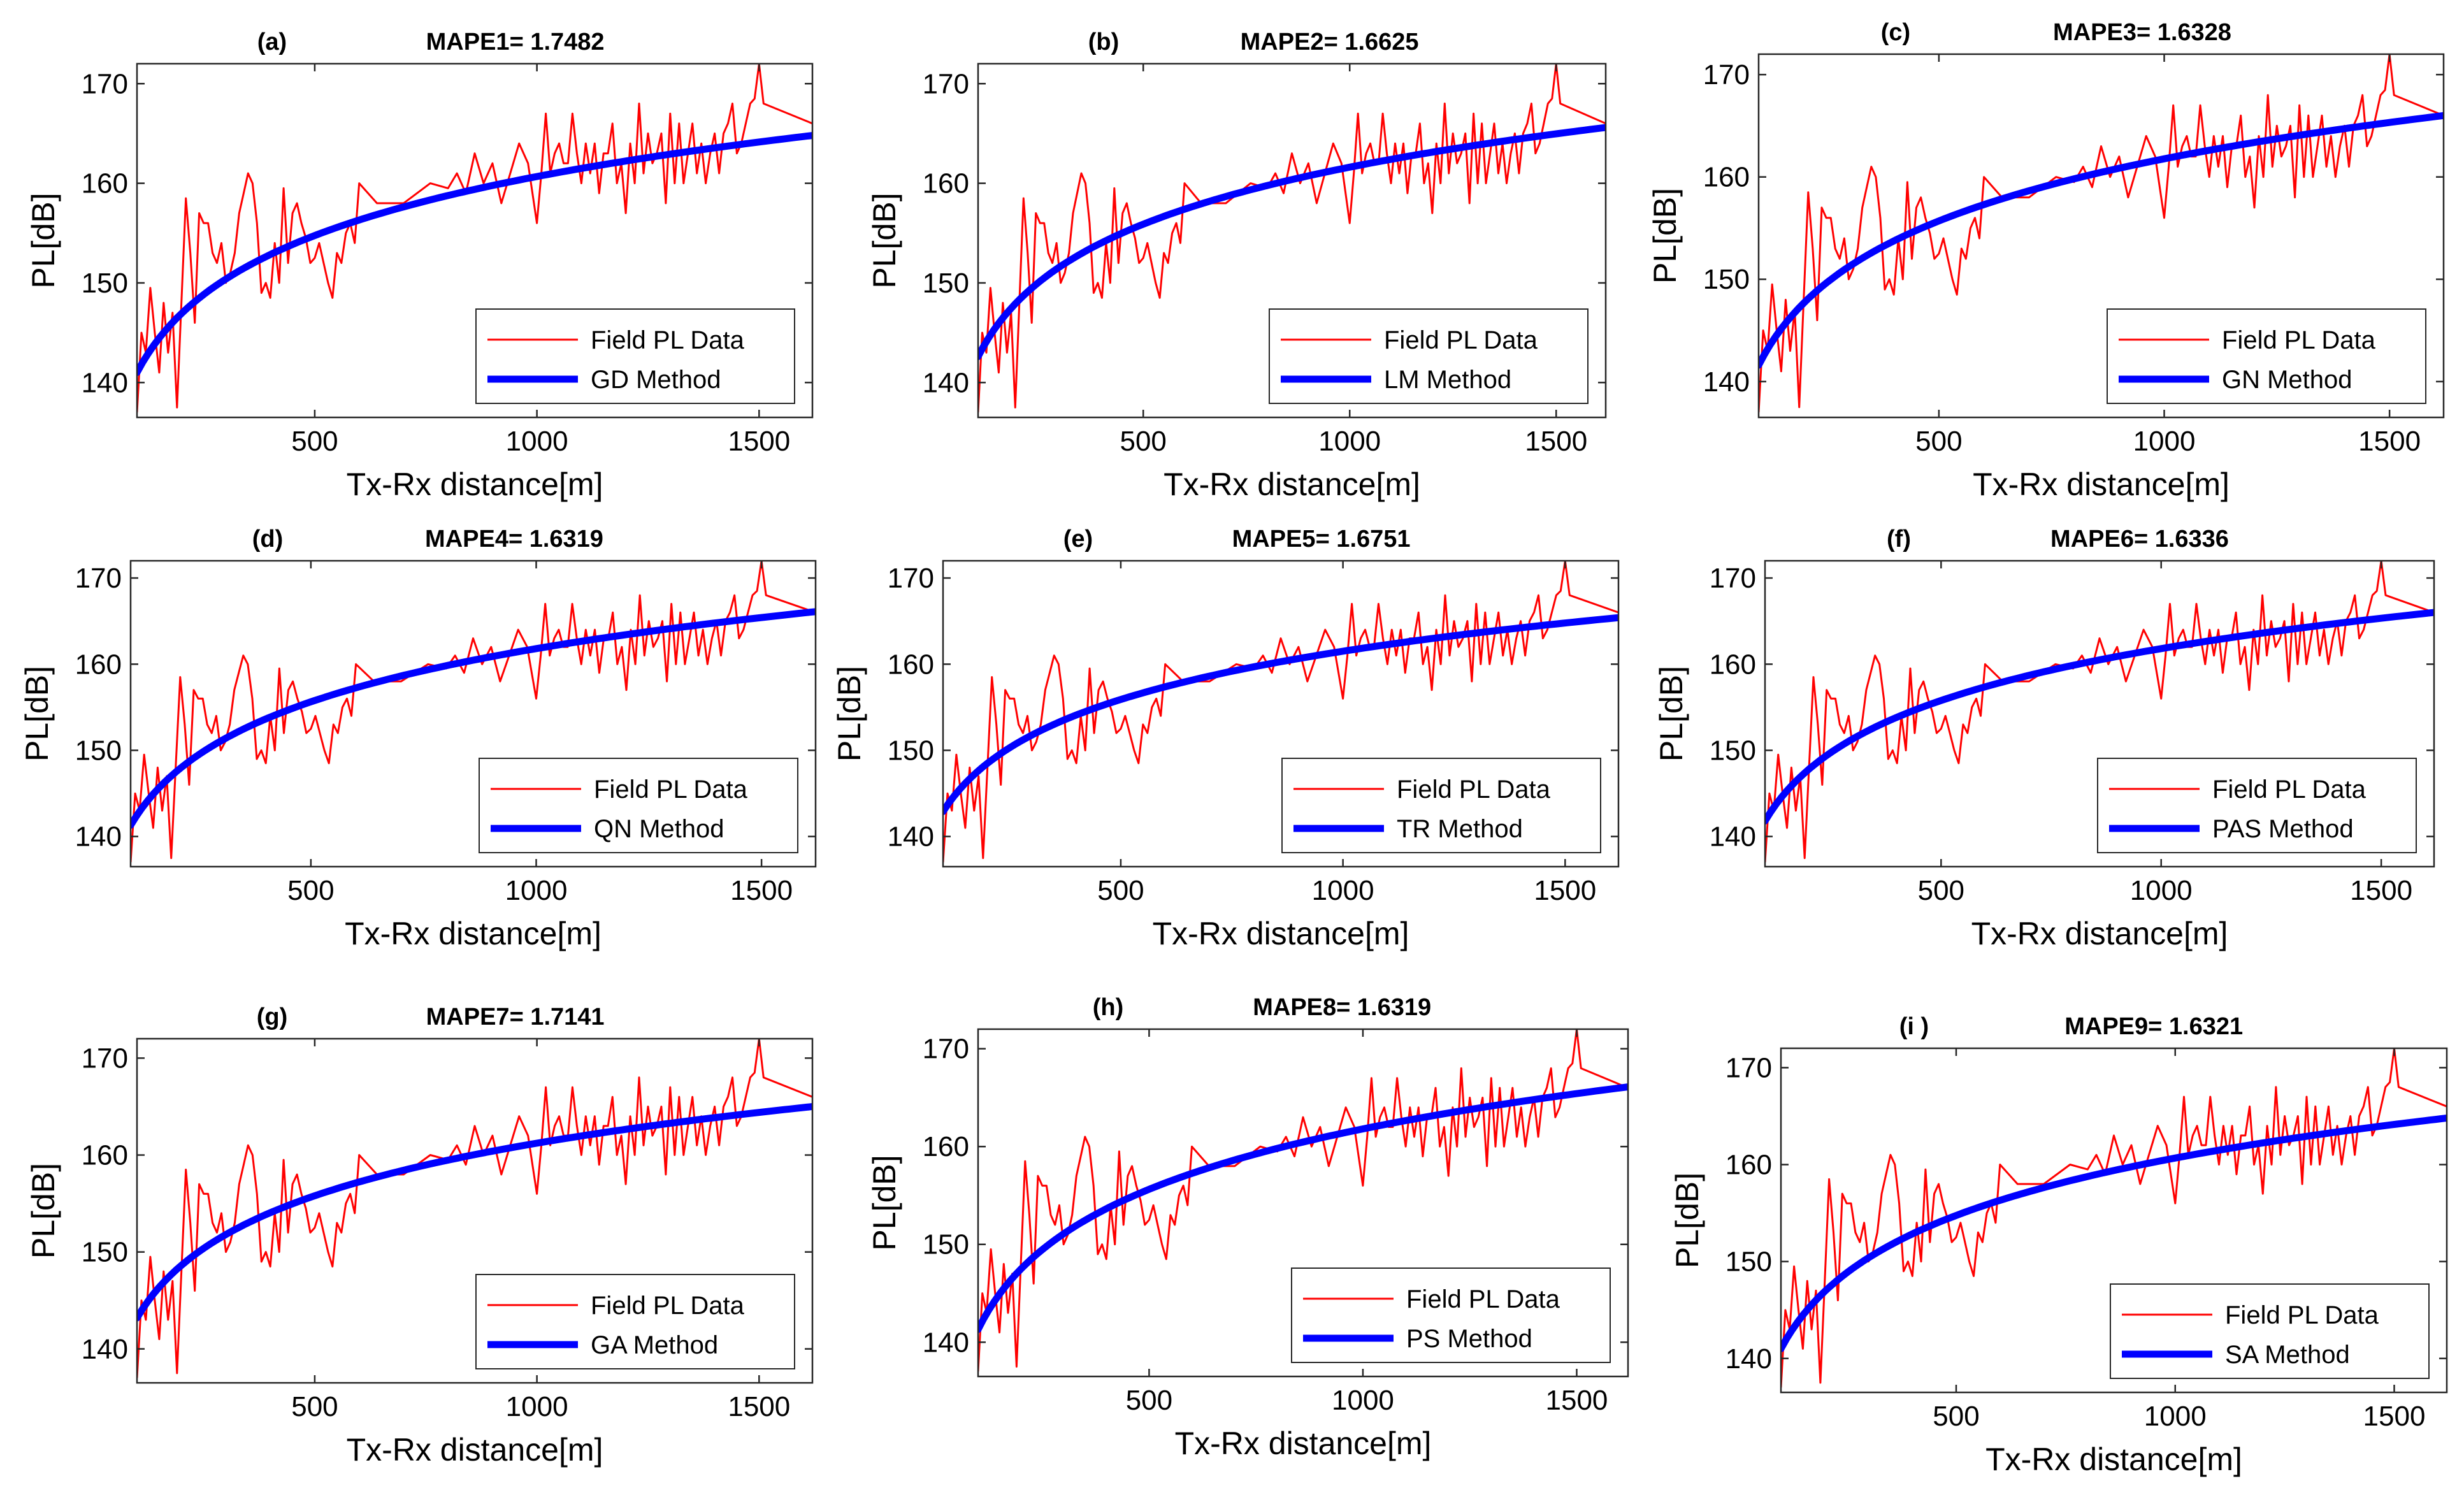 Image resolution: width=2464 pixels, height=1502 pixels. What do you see at coordinates (656, 380) in the screenshot?
I see `legend-entry-fit: GD Method` at bounding box center [656, 380].